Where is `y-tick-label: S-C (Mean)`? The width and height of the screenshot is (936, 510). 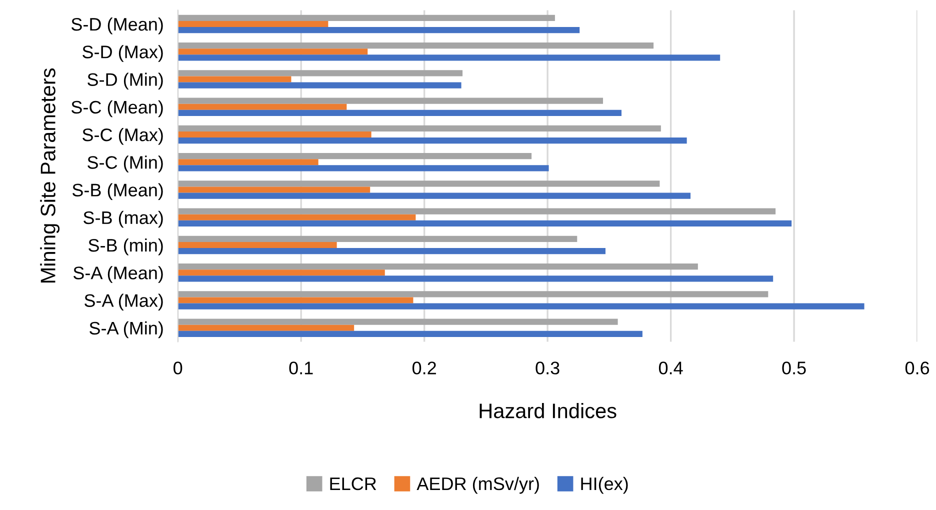
y-tick-label: S-C (Mean) is located at coordinates (117, 109).